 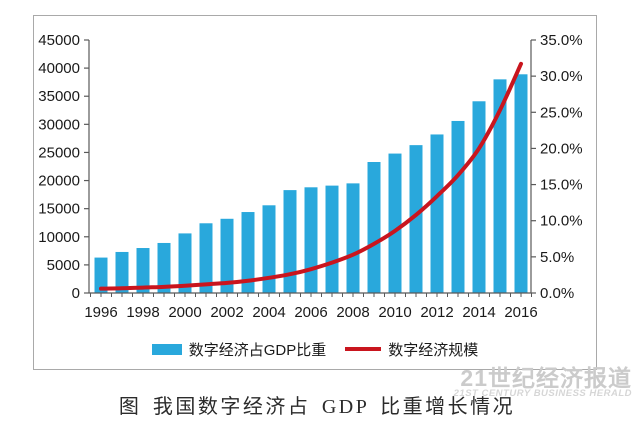 I want to click on bar-2012, so click(x=437, y=213).